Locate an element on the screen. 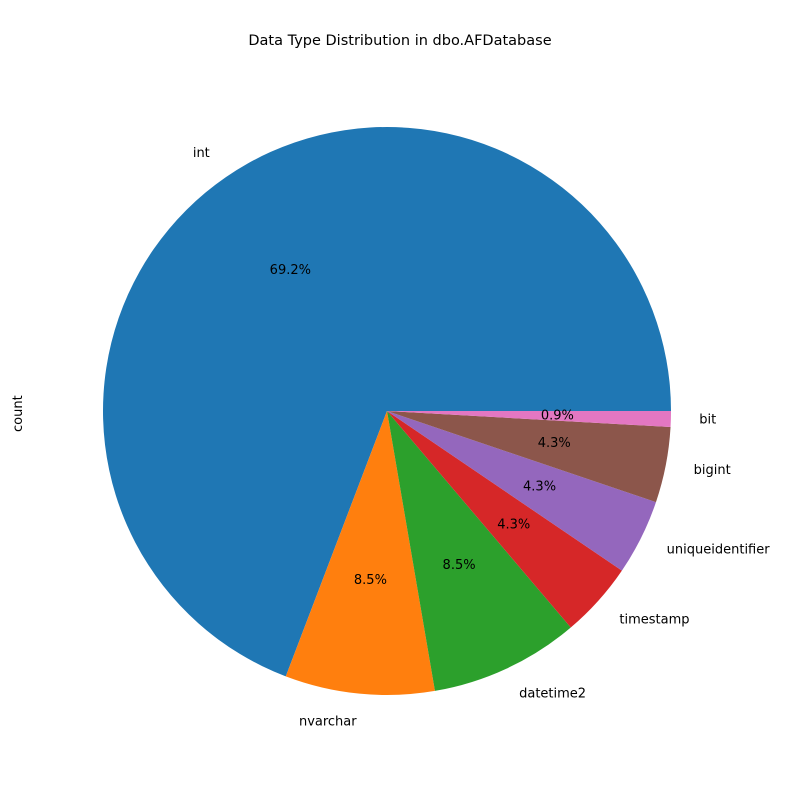 The image size is (800, 800). slice-label-bit: bit is located at coordinates (707, 419).